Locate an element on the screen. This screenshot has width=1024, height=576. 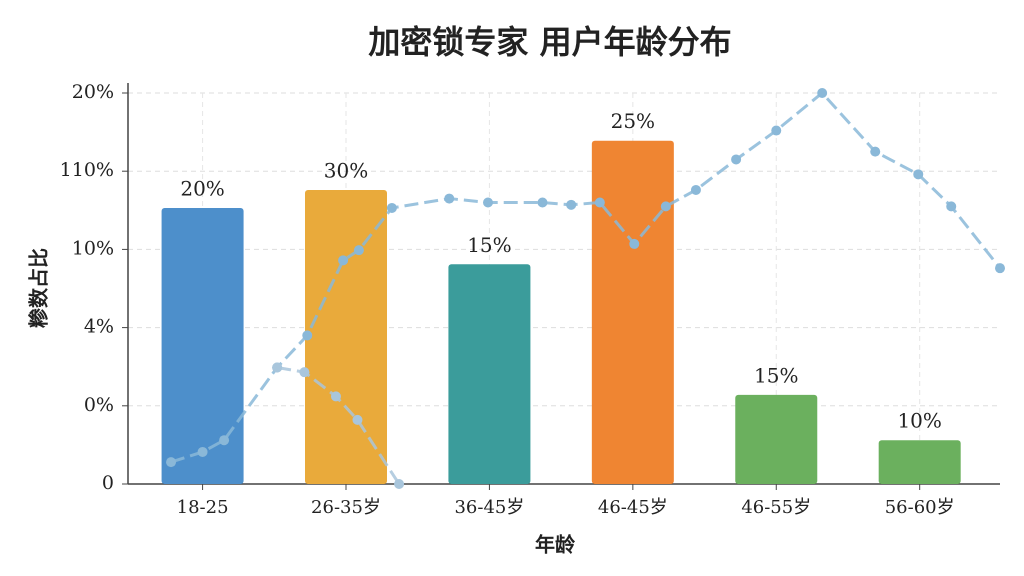
y-tick-label: 20% is located at coordinates (93, 92).